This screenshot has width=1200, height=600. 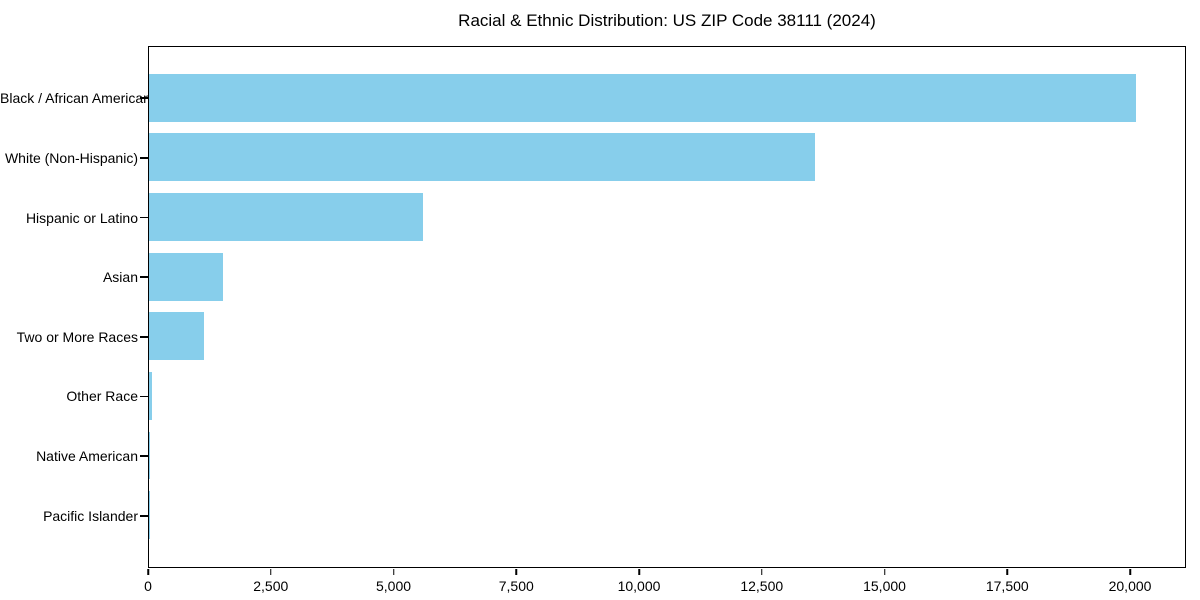 I want to click on x-tick-label: 0, so click(x=148, y=586).